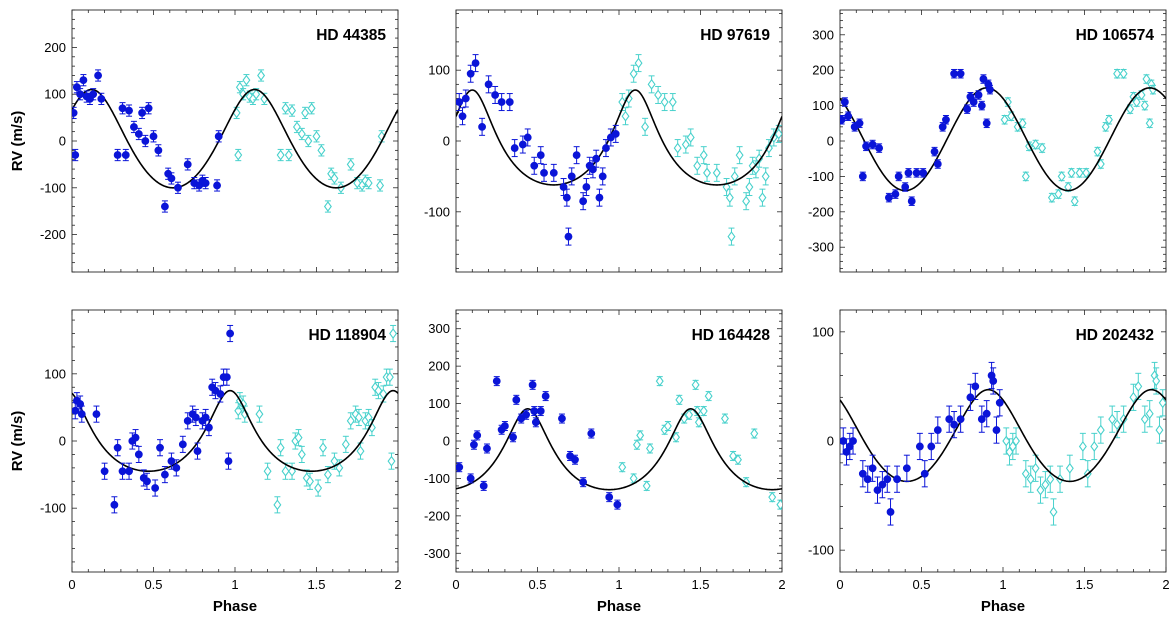  What do you see at coordinates (351, 35) in the screenshot?
I see `panel-title: HD 44385` at bounding box center [351, 35].